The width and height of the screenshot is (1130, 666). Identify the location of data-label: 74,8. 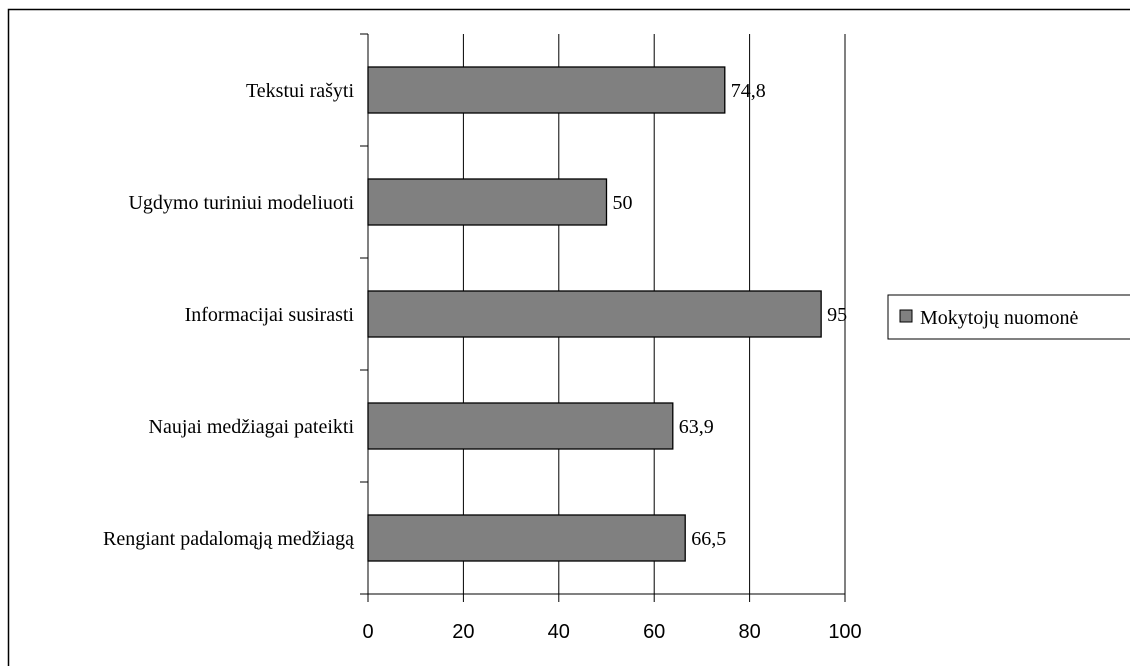
(748, 91).